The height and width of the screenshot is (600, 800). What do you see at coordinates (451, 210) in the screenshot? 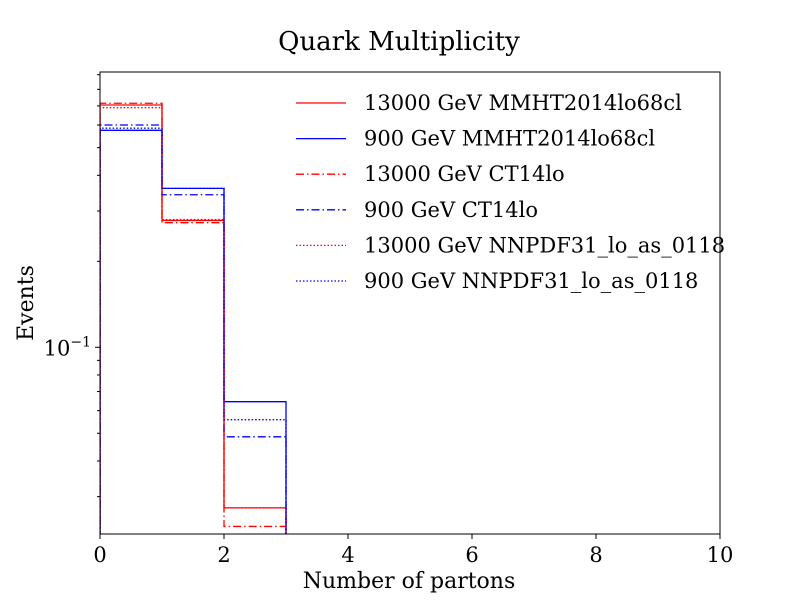
I see `legend-label: 900 GeV CT14lo` at bounding box center [451, 210].